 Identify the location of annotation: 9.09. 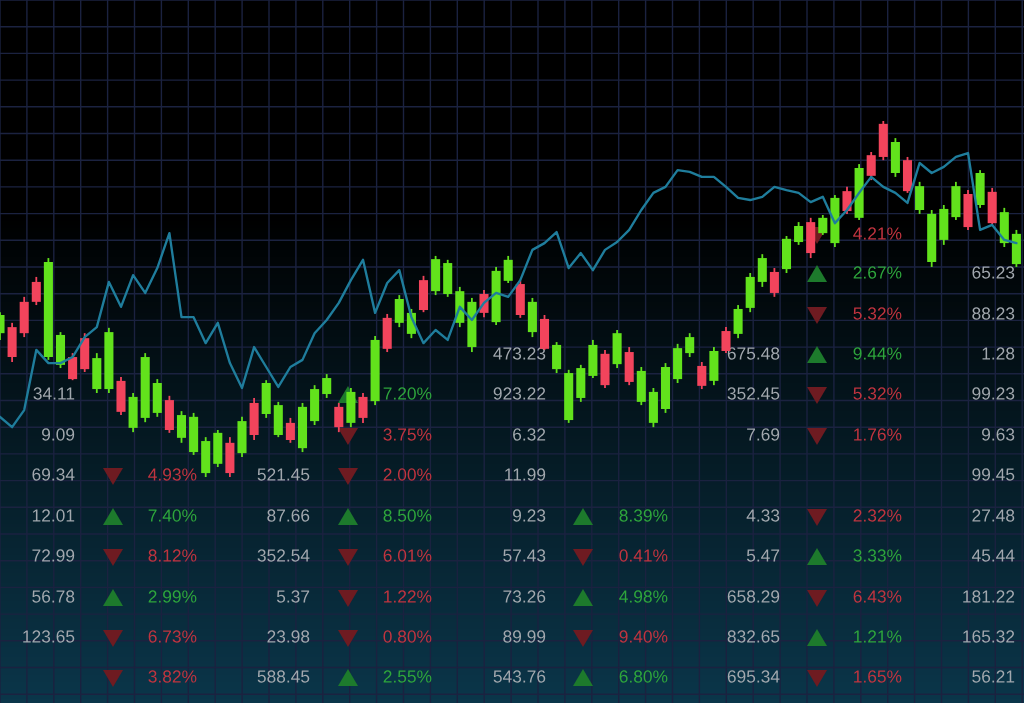
(58, 434).